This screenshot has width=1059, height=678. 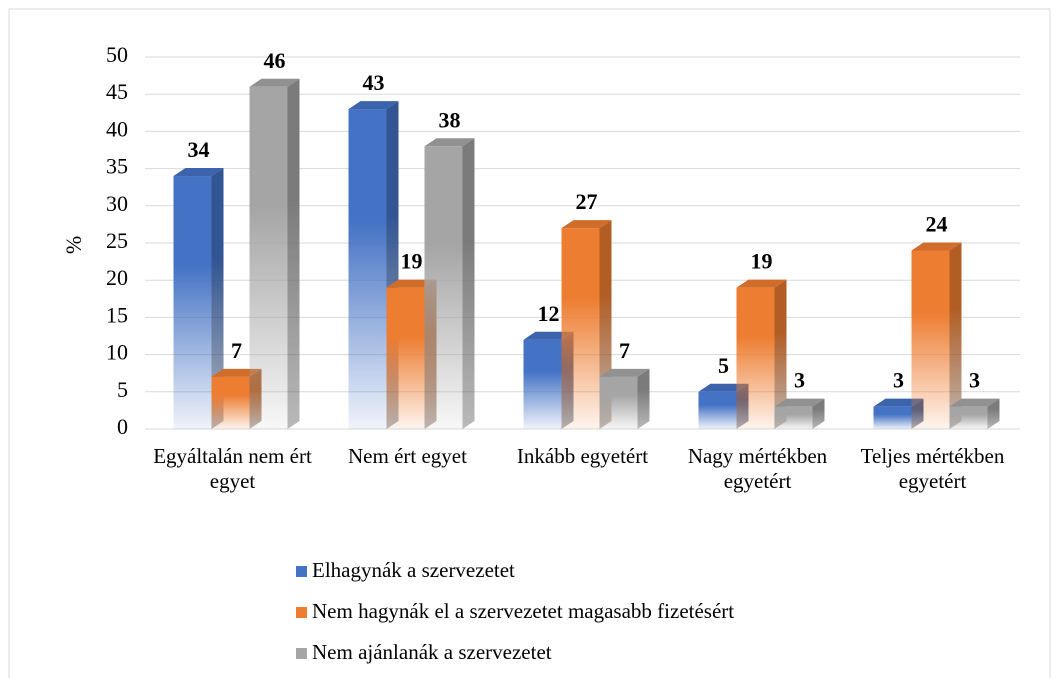 I want to click on legend-label: Nem ajánlanák a szervezetet, so click(x=432, y=652).